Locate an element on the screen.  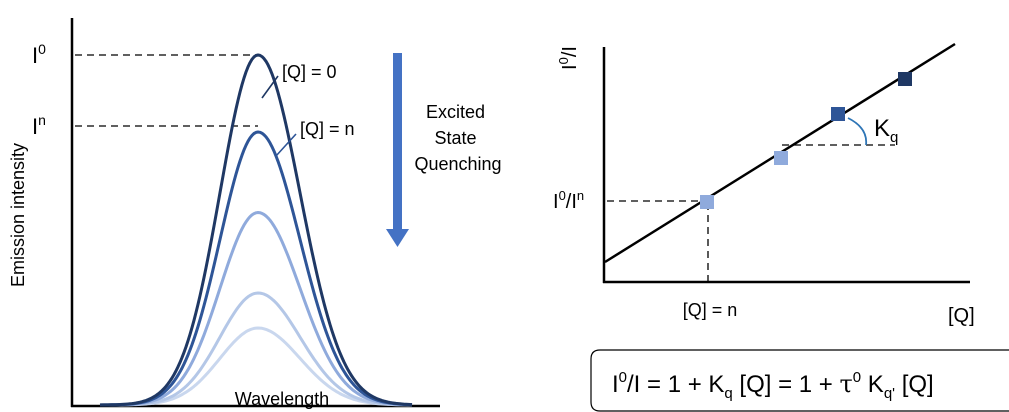
qn-label-leader is located at coordinates (286, 145).